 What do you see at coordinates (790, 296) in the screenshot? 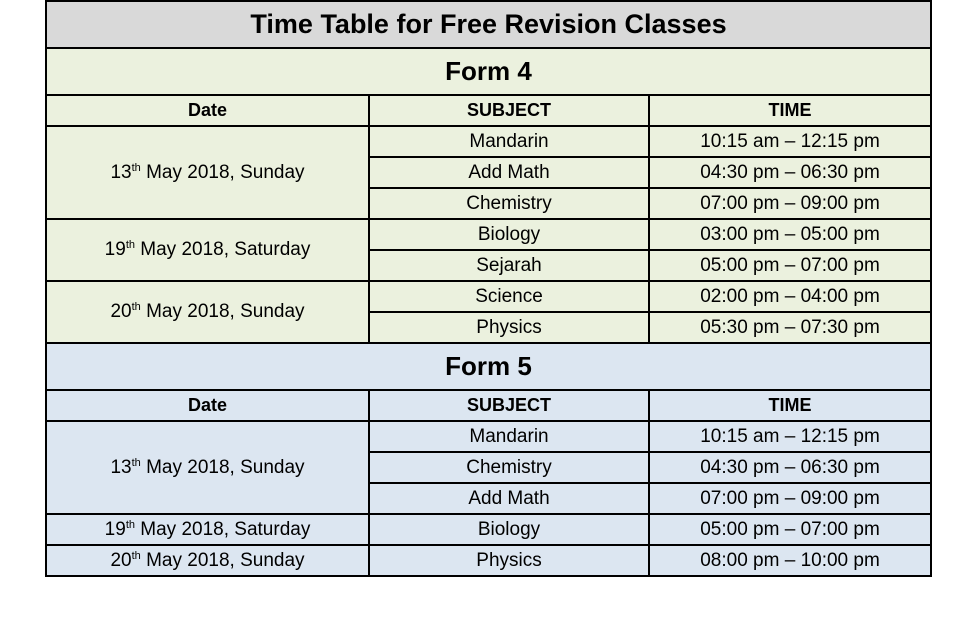
I see `time-cell: 02:00 pm – 04:00 pm` at bounding box center [790, 296].